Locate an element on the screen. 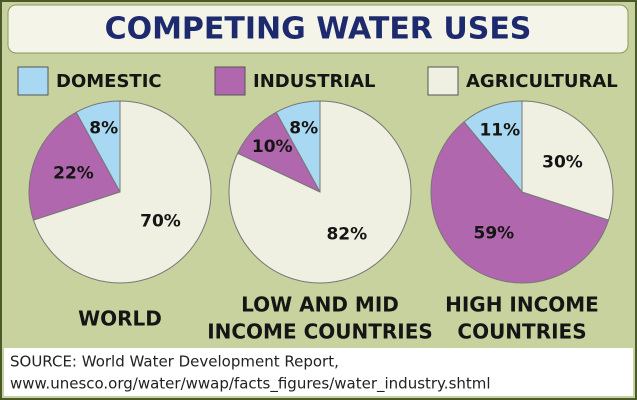  pie-label: HIGH INCOME is located at coordinates (522, 305).